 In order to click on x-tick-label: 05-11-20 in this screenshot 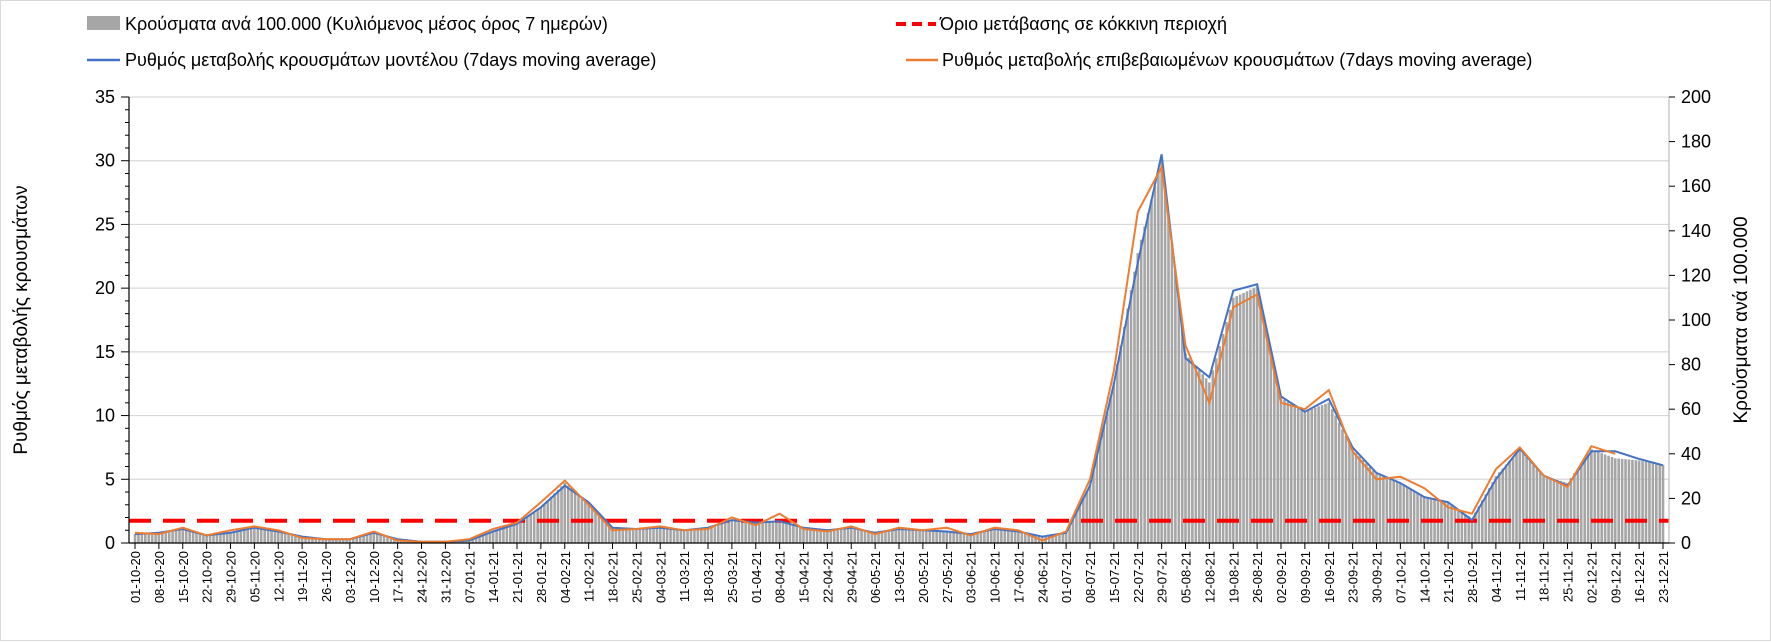, I will do `click(254, 576)`.